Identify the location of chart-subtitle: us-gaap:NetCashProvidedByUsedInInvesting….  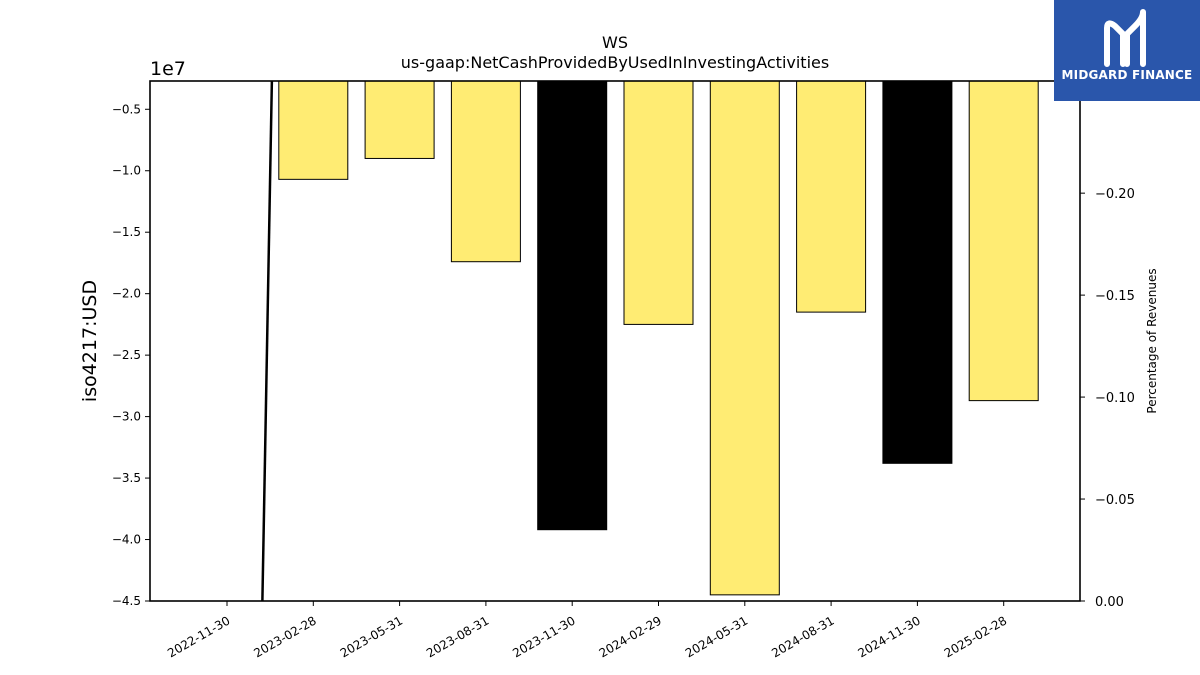
(615, 62).